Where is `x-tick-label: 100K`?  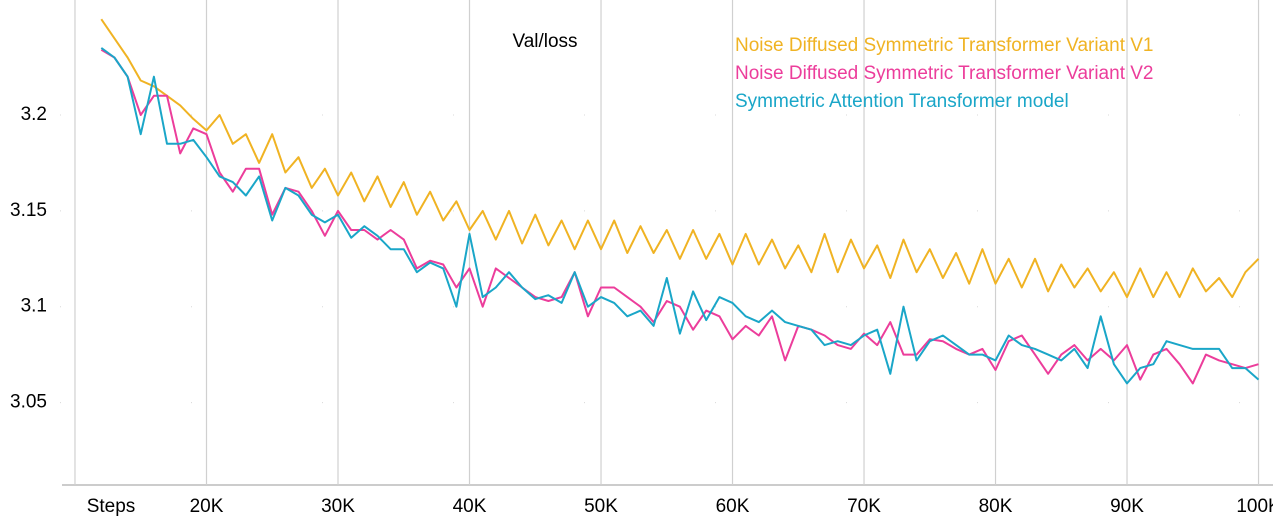 x-tick-label: 100K is located at coordinates (1254, 506).